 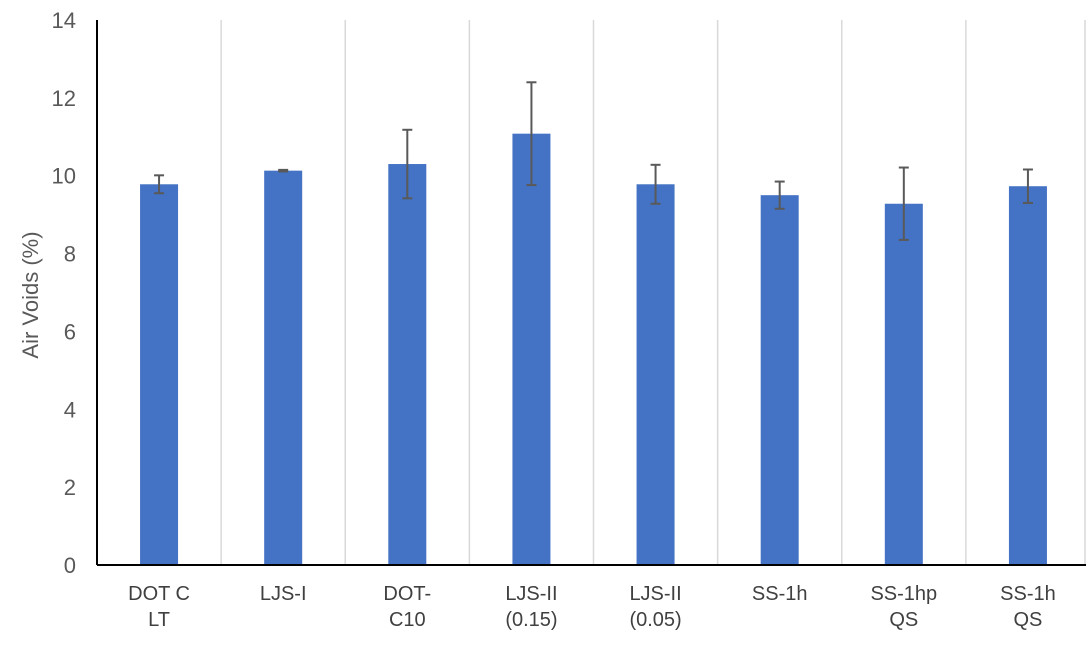 I want to click on x-tick-label: LJS-II (0.15), so click(x=531, y=607).